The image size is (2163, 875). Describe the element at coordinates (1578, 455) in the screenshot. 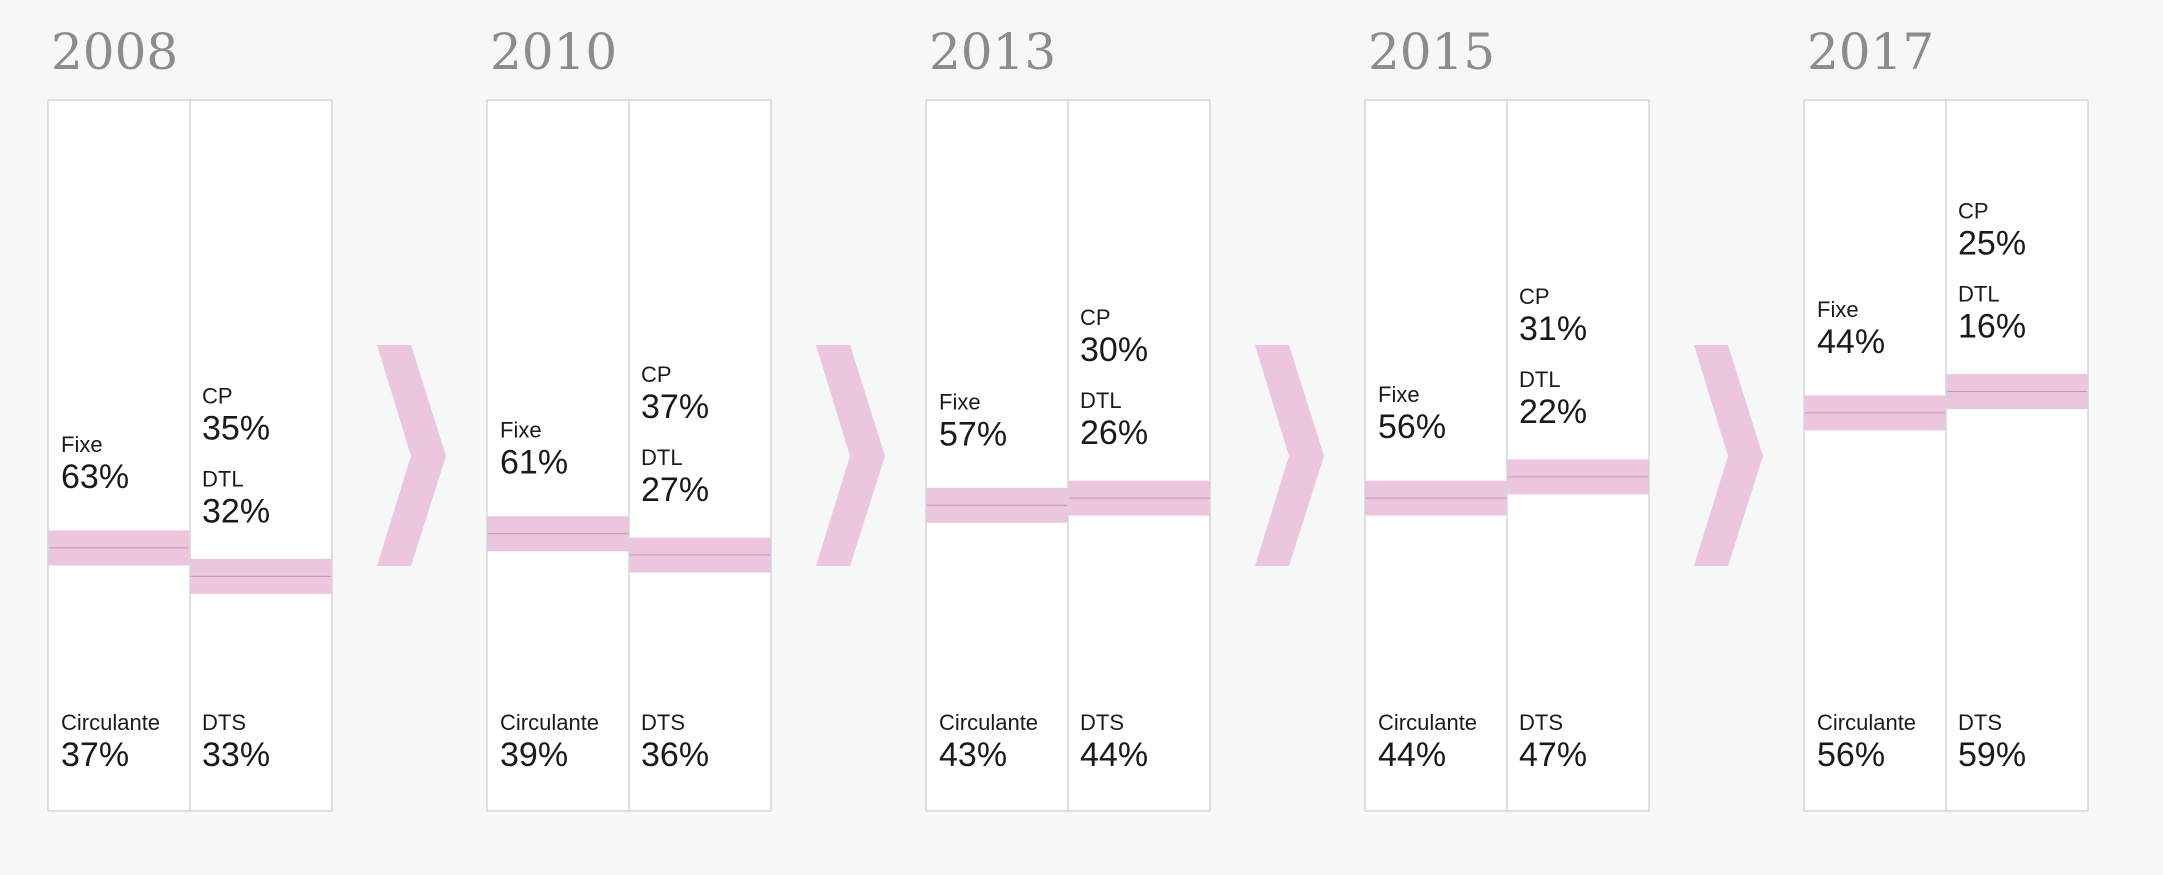

I see `liabilities-panel-2015` at that location.